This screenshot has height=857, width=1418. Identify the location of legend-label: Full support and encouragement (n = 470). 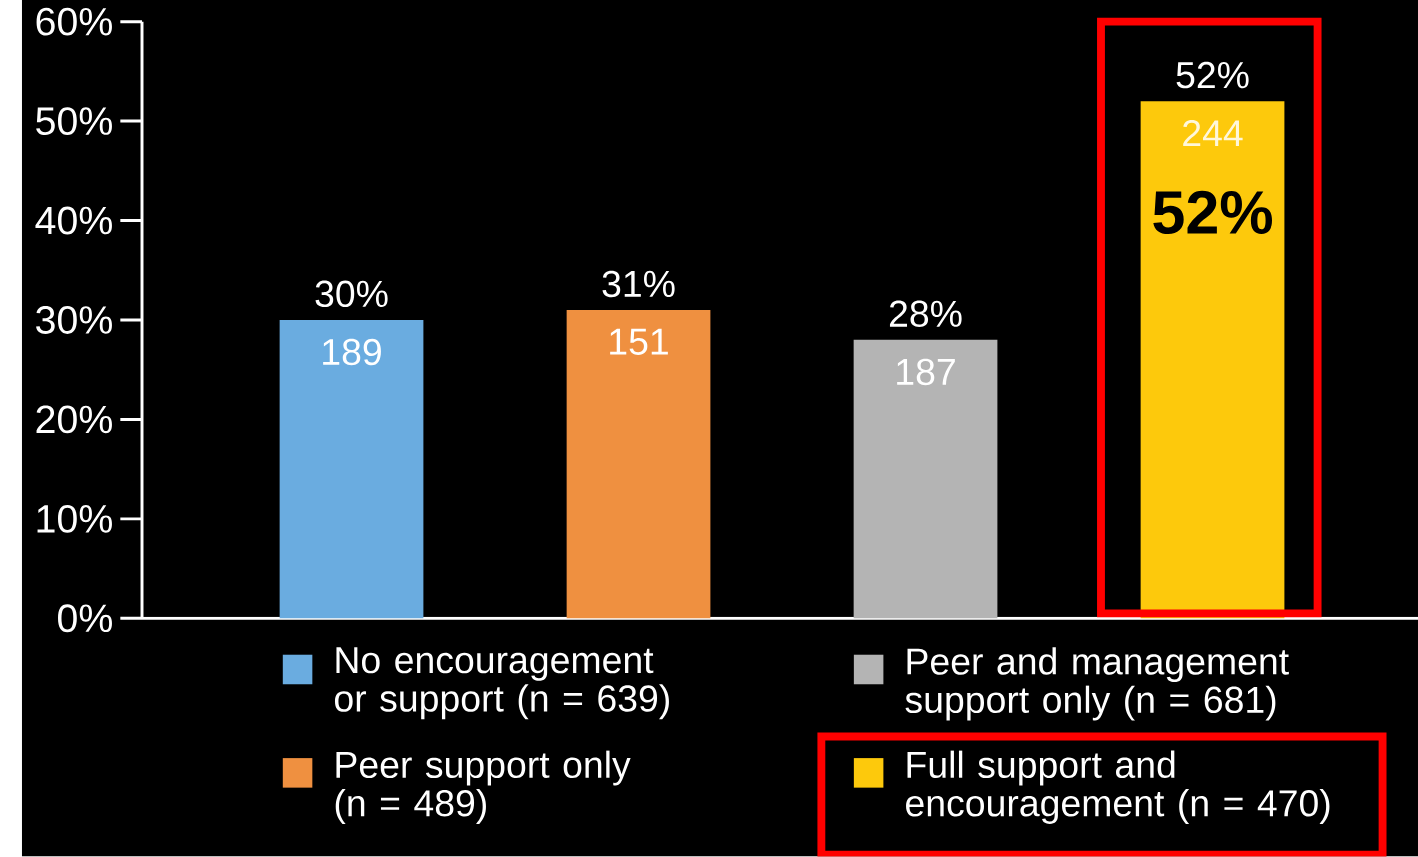
(1118, 787).